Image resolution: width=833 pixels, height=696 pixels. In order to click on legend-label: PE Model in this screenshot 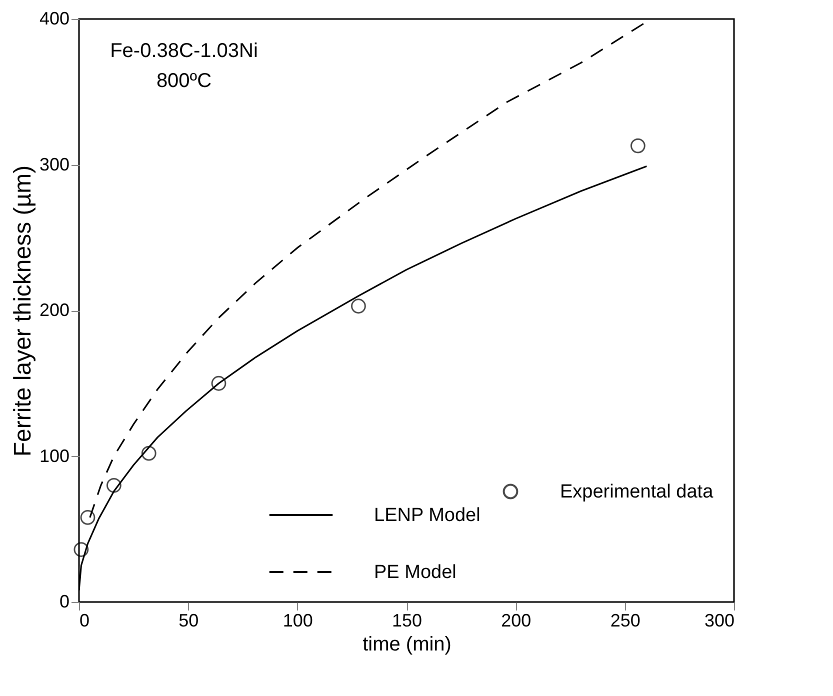, I will do `click(415, 572)`.